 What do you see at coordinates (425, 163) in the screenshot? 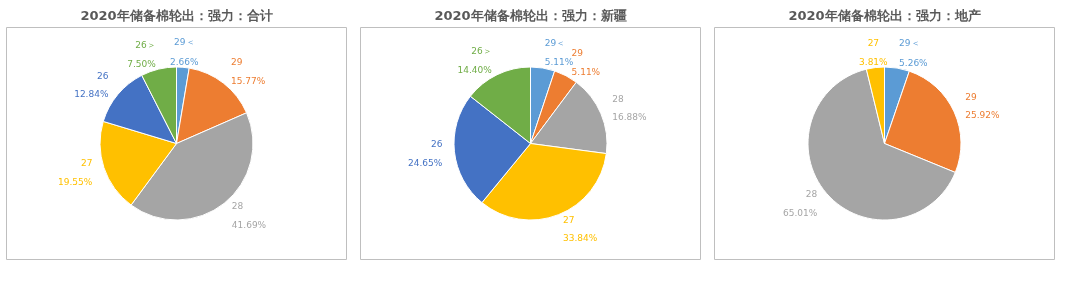
I see `data-label: 24.65%` at bounding box center [425, 163].